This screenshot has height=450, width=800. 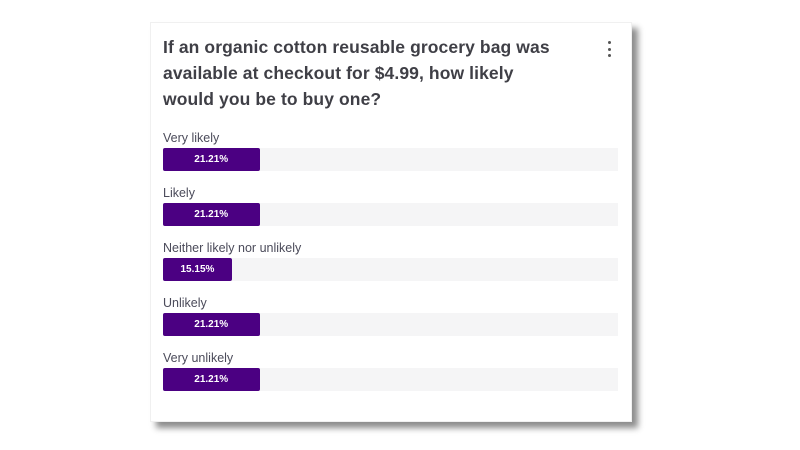 What do you see at coordinates (185, 303) in the screenshot?
I see `answer-label: Unlikely` at bounding box center [185, 303].